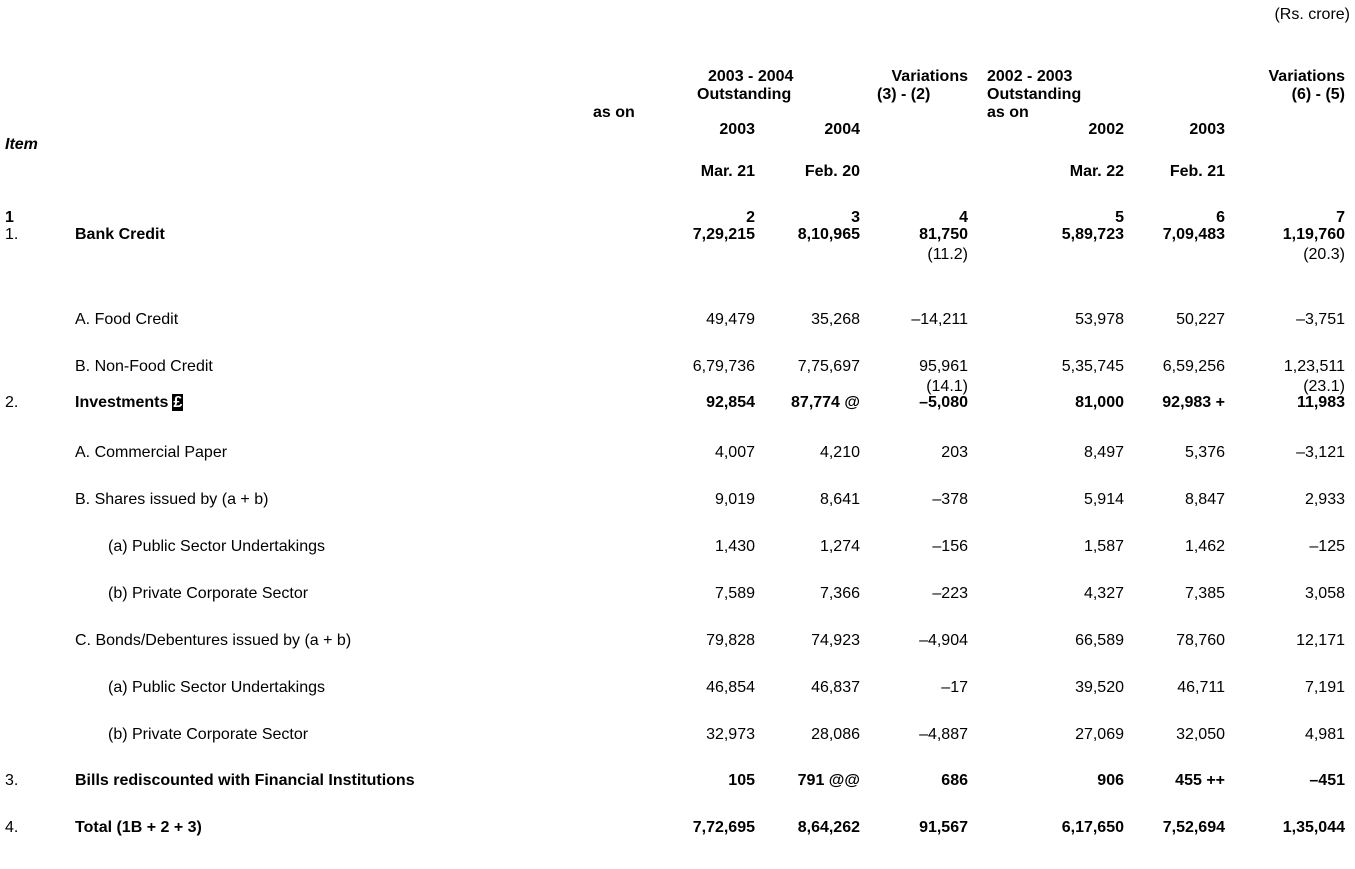 The height and width of the screenshot is (869, 1355). I want to click on cell: 4,007, so click(734, 452).